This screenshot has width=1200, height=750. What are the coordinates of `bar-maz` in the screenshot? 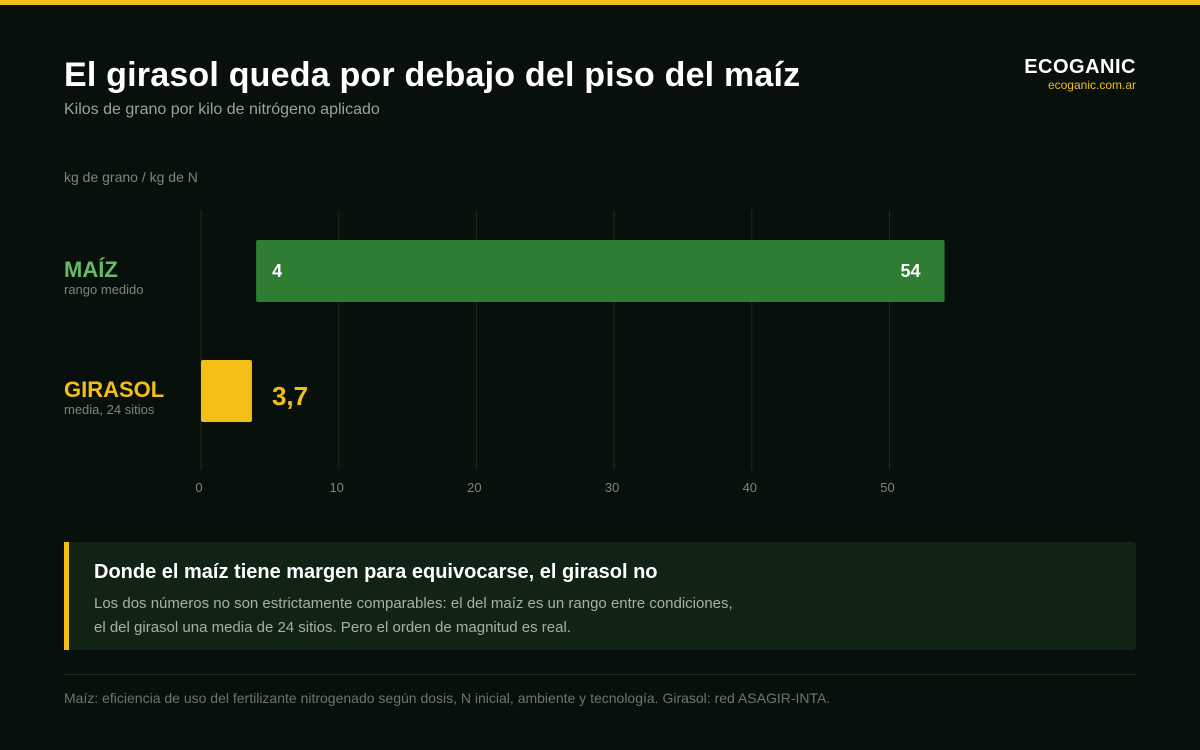 It's located at (600, 271).